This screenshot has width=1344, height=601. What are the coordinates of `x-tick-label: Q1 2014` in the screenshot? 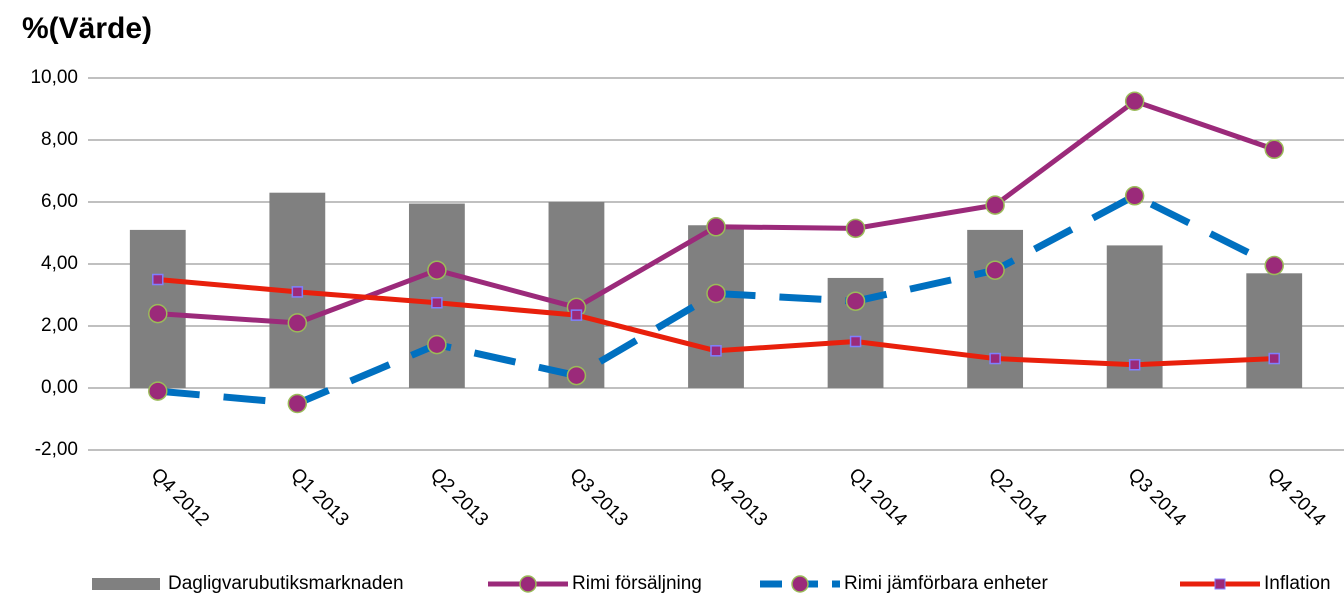 It's located at (877, 497).